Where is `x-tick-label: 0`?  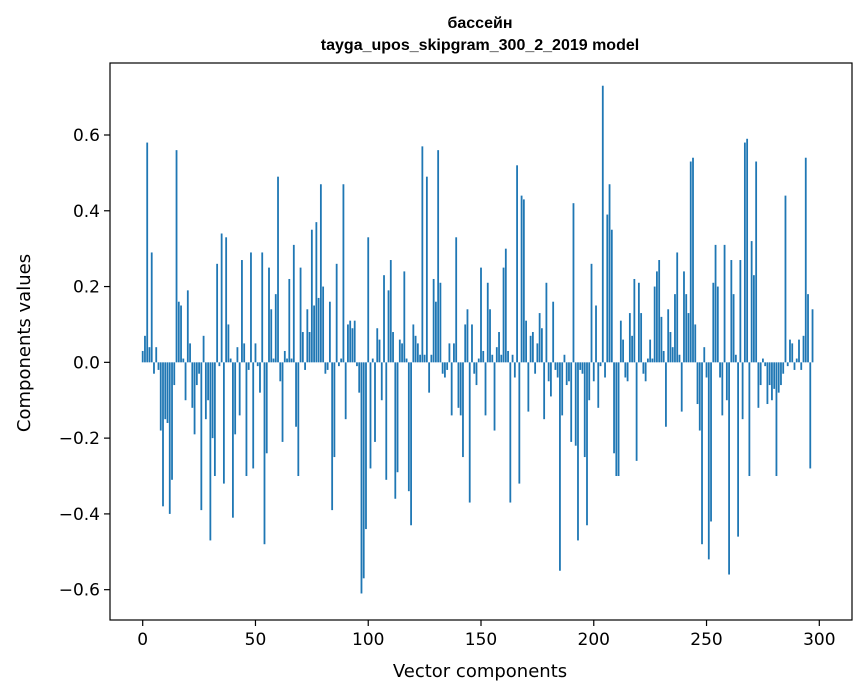 x-tick-label: 0 is located at coordinates (142, 640).